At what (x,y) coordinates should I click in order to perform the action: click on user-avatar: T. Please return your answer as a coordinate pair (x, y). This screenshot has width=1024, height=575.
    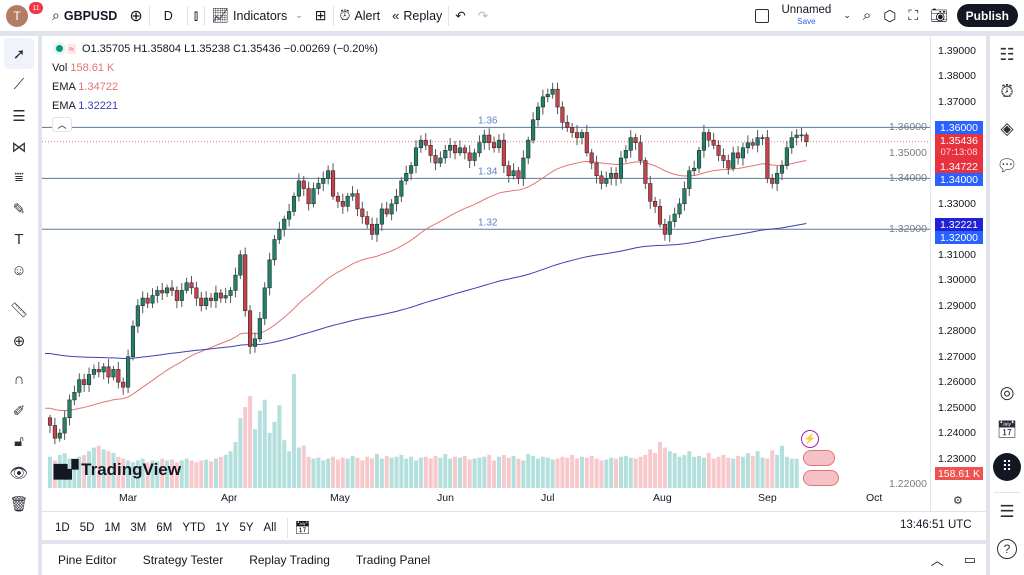
    Looking at the image, I should click on (17, 16).